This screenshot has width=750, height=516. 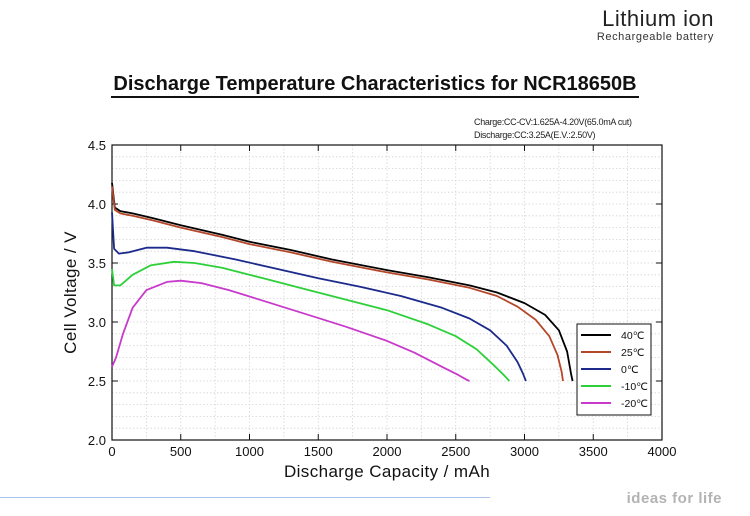 What do you see at coordinates (655, 37) in the screenshot?
I see `brand-subtitle: Rechargeable battery` at bounding box center [655, 37].